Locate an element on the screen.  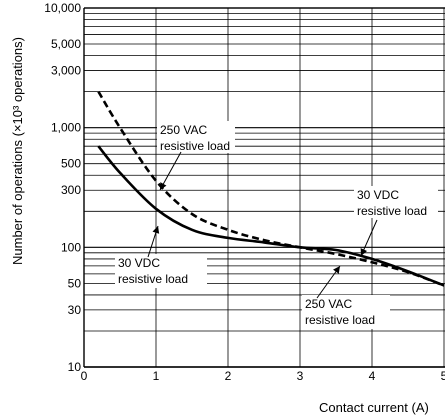
y-tick-label: 5,000 is located at coordinates (66, 44).